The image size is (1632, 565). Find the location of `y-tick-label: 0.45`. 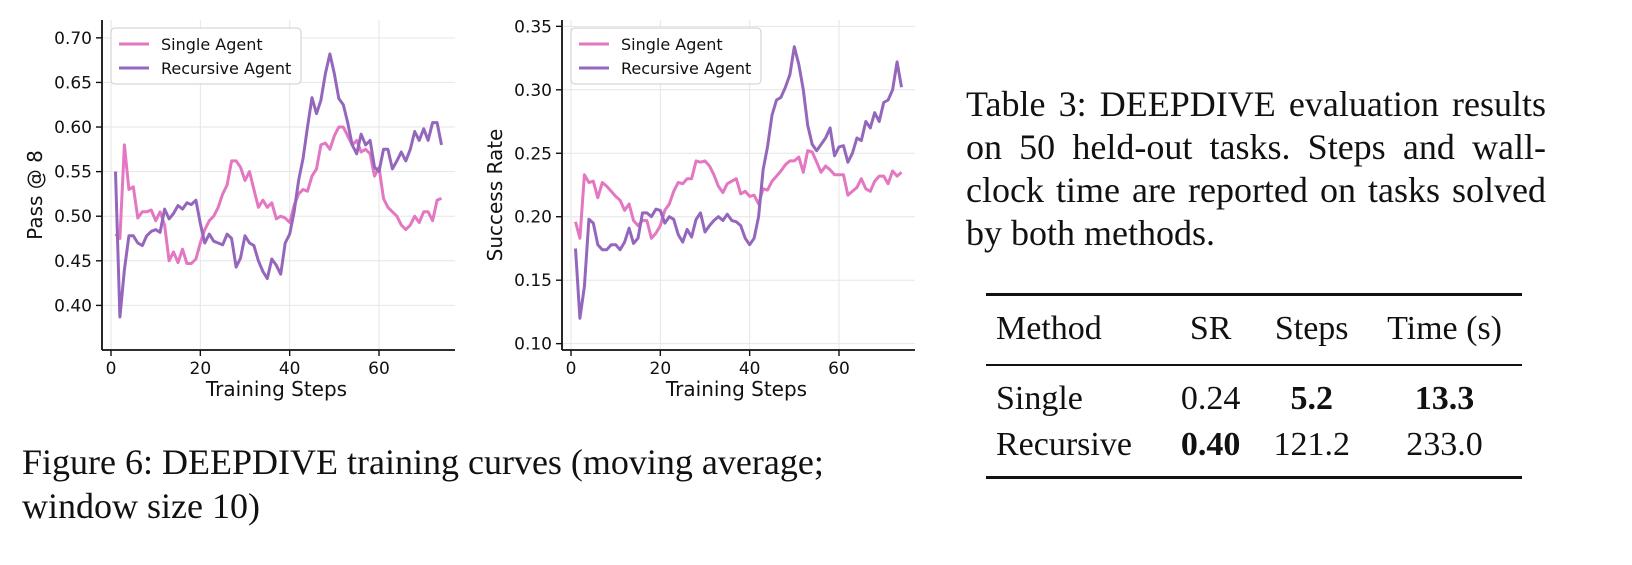

y-tick-label: 0.45 is located at coordinates (73, 262).